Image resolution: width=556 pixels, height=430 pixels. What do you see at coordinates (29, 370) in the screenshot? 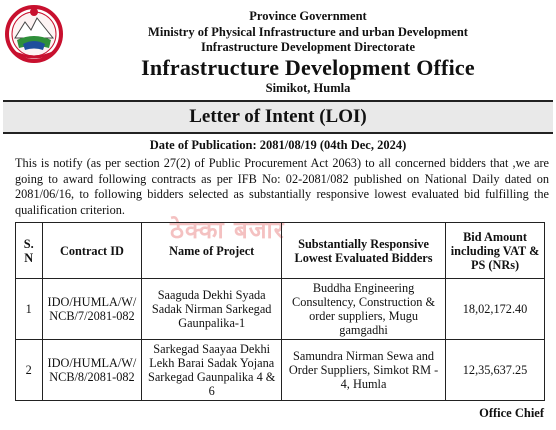
I see `cell-sn: 2` at bounding box center [29, 370].